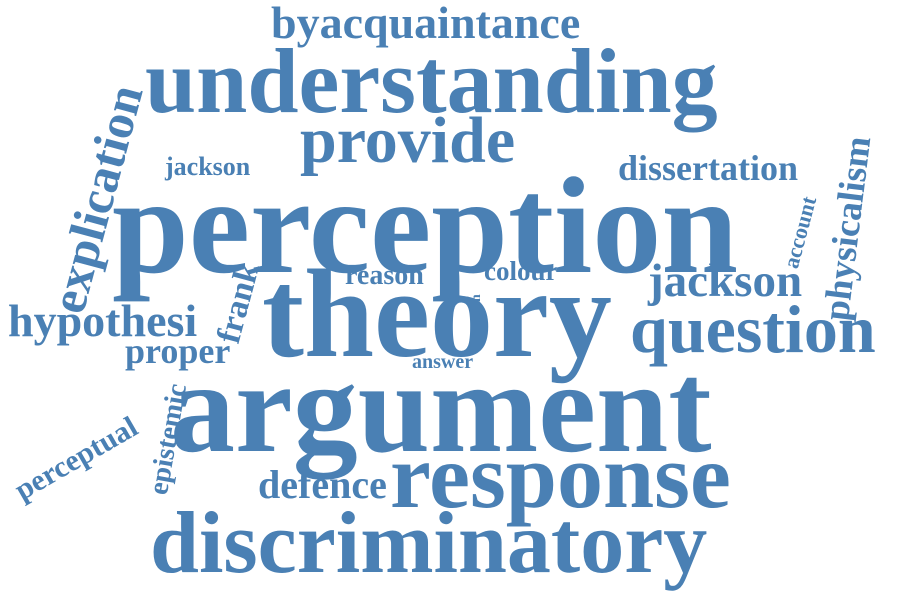 The width and height of the screenshot is (900, 593). Describe the element at coordinates (725, 281) in the screenshot. I see `word-jackson: jackson` at that location.